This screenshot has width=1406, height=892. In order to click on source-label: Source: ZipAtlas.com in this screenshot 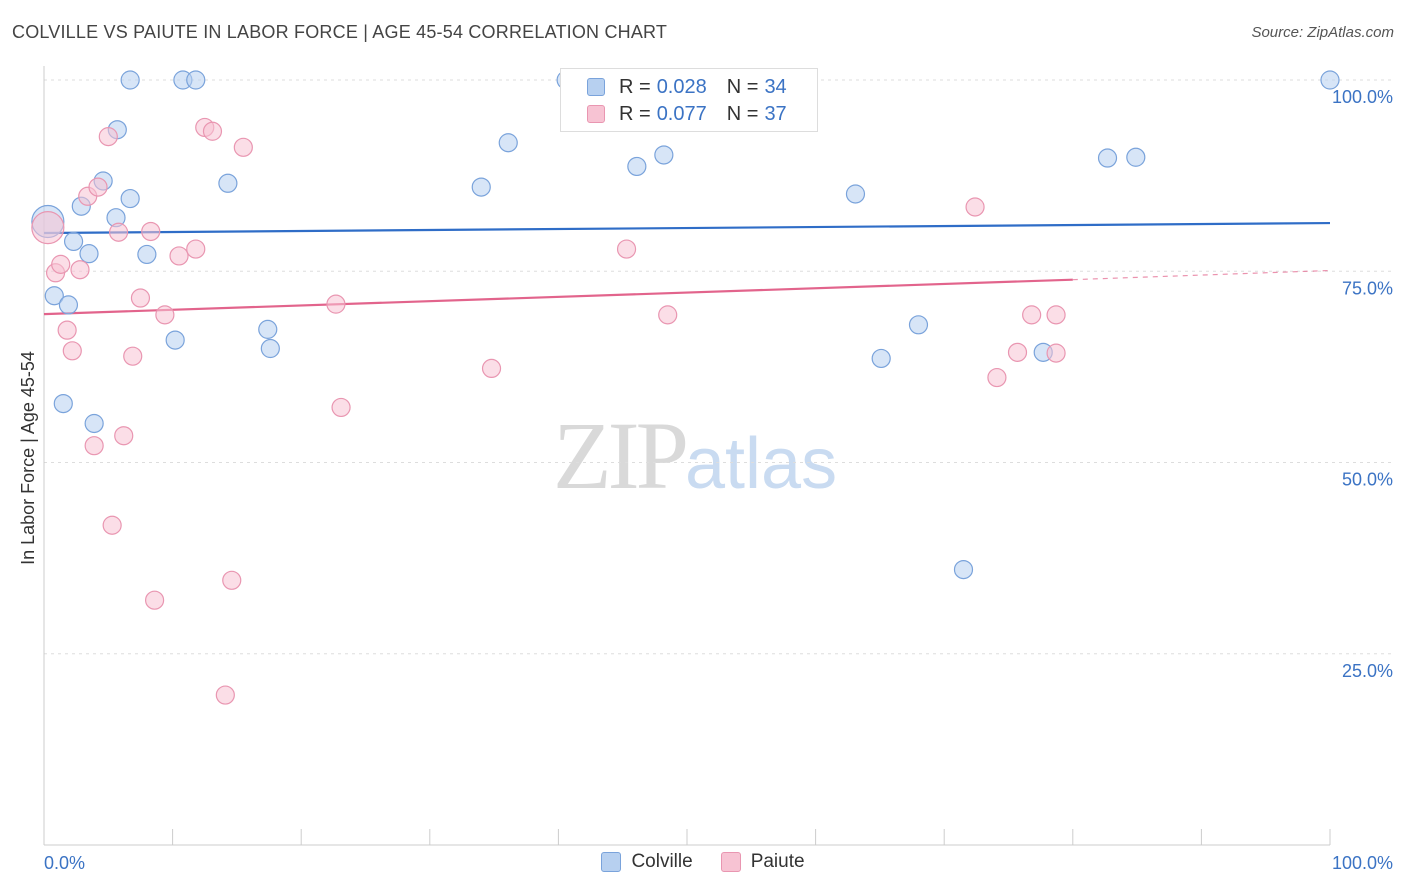, I will do `click(1322, 32)`.